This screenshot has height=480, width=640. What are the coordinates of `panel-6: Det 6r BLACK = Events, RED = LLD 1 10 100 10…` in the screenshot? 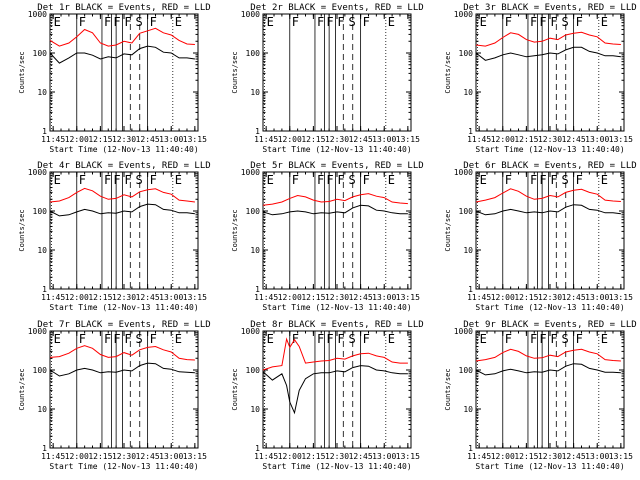 It's located at (540, 236).